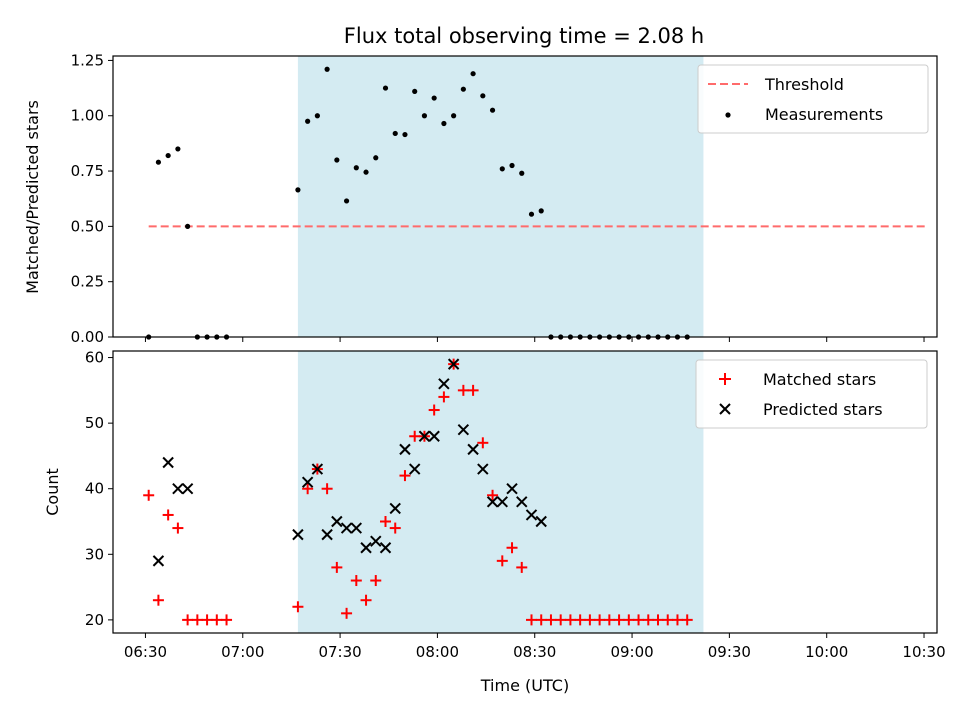 The image size is (960, 720). What do you see at coordinates (94, 358) in the screenshot?
I see `y-tick-label: 60` at bounding box center [94, 358].